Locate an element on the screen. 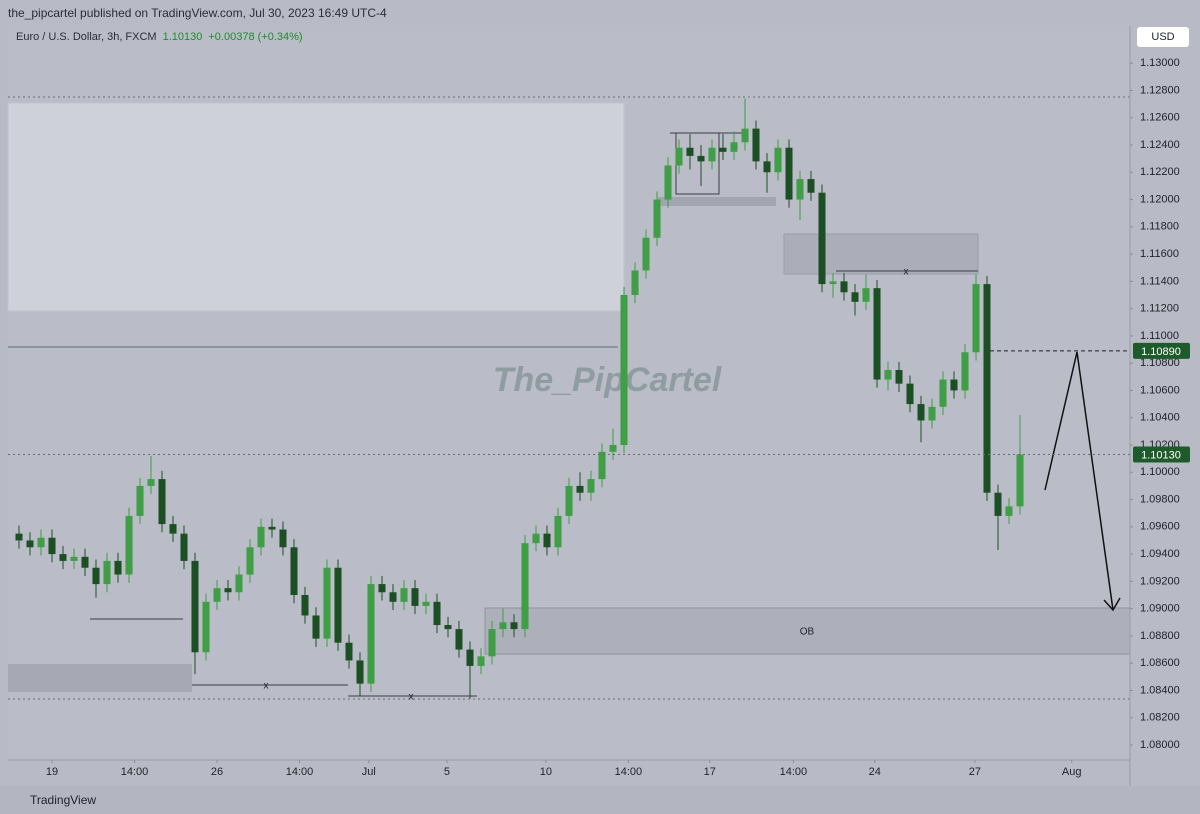  y-tick-label: 1.08600 is located at coordinates (1160, 663).